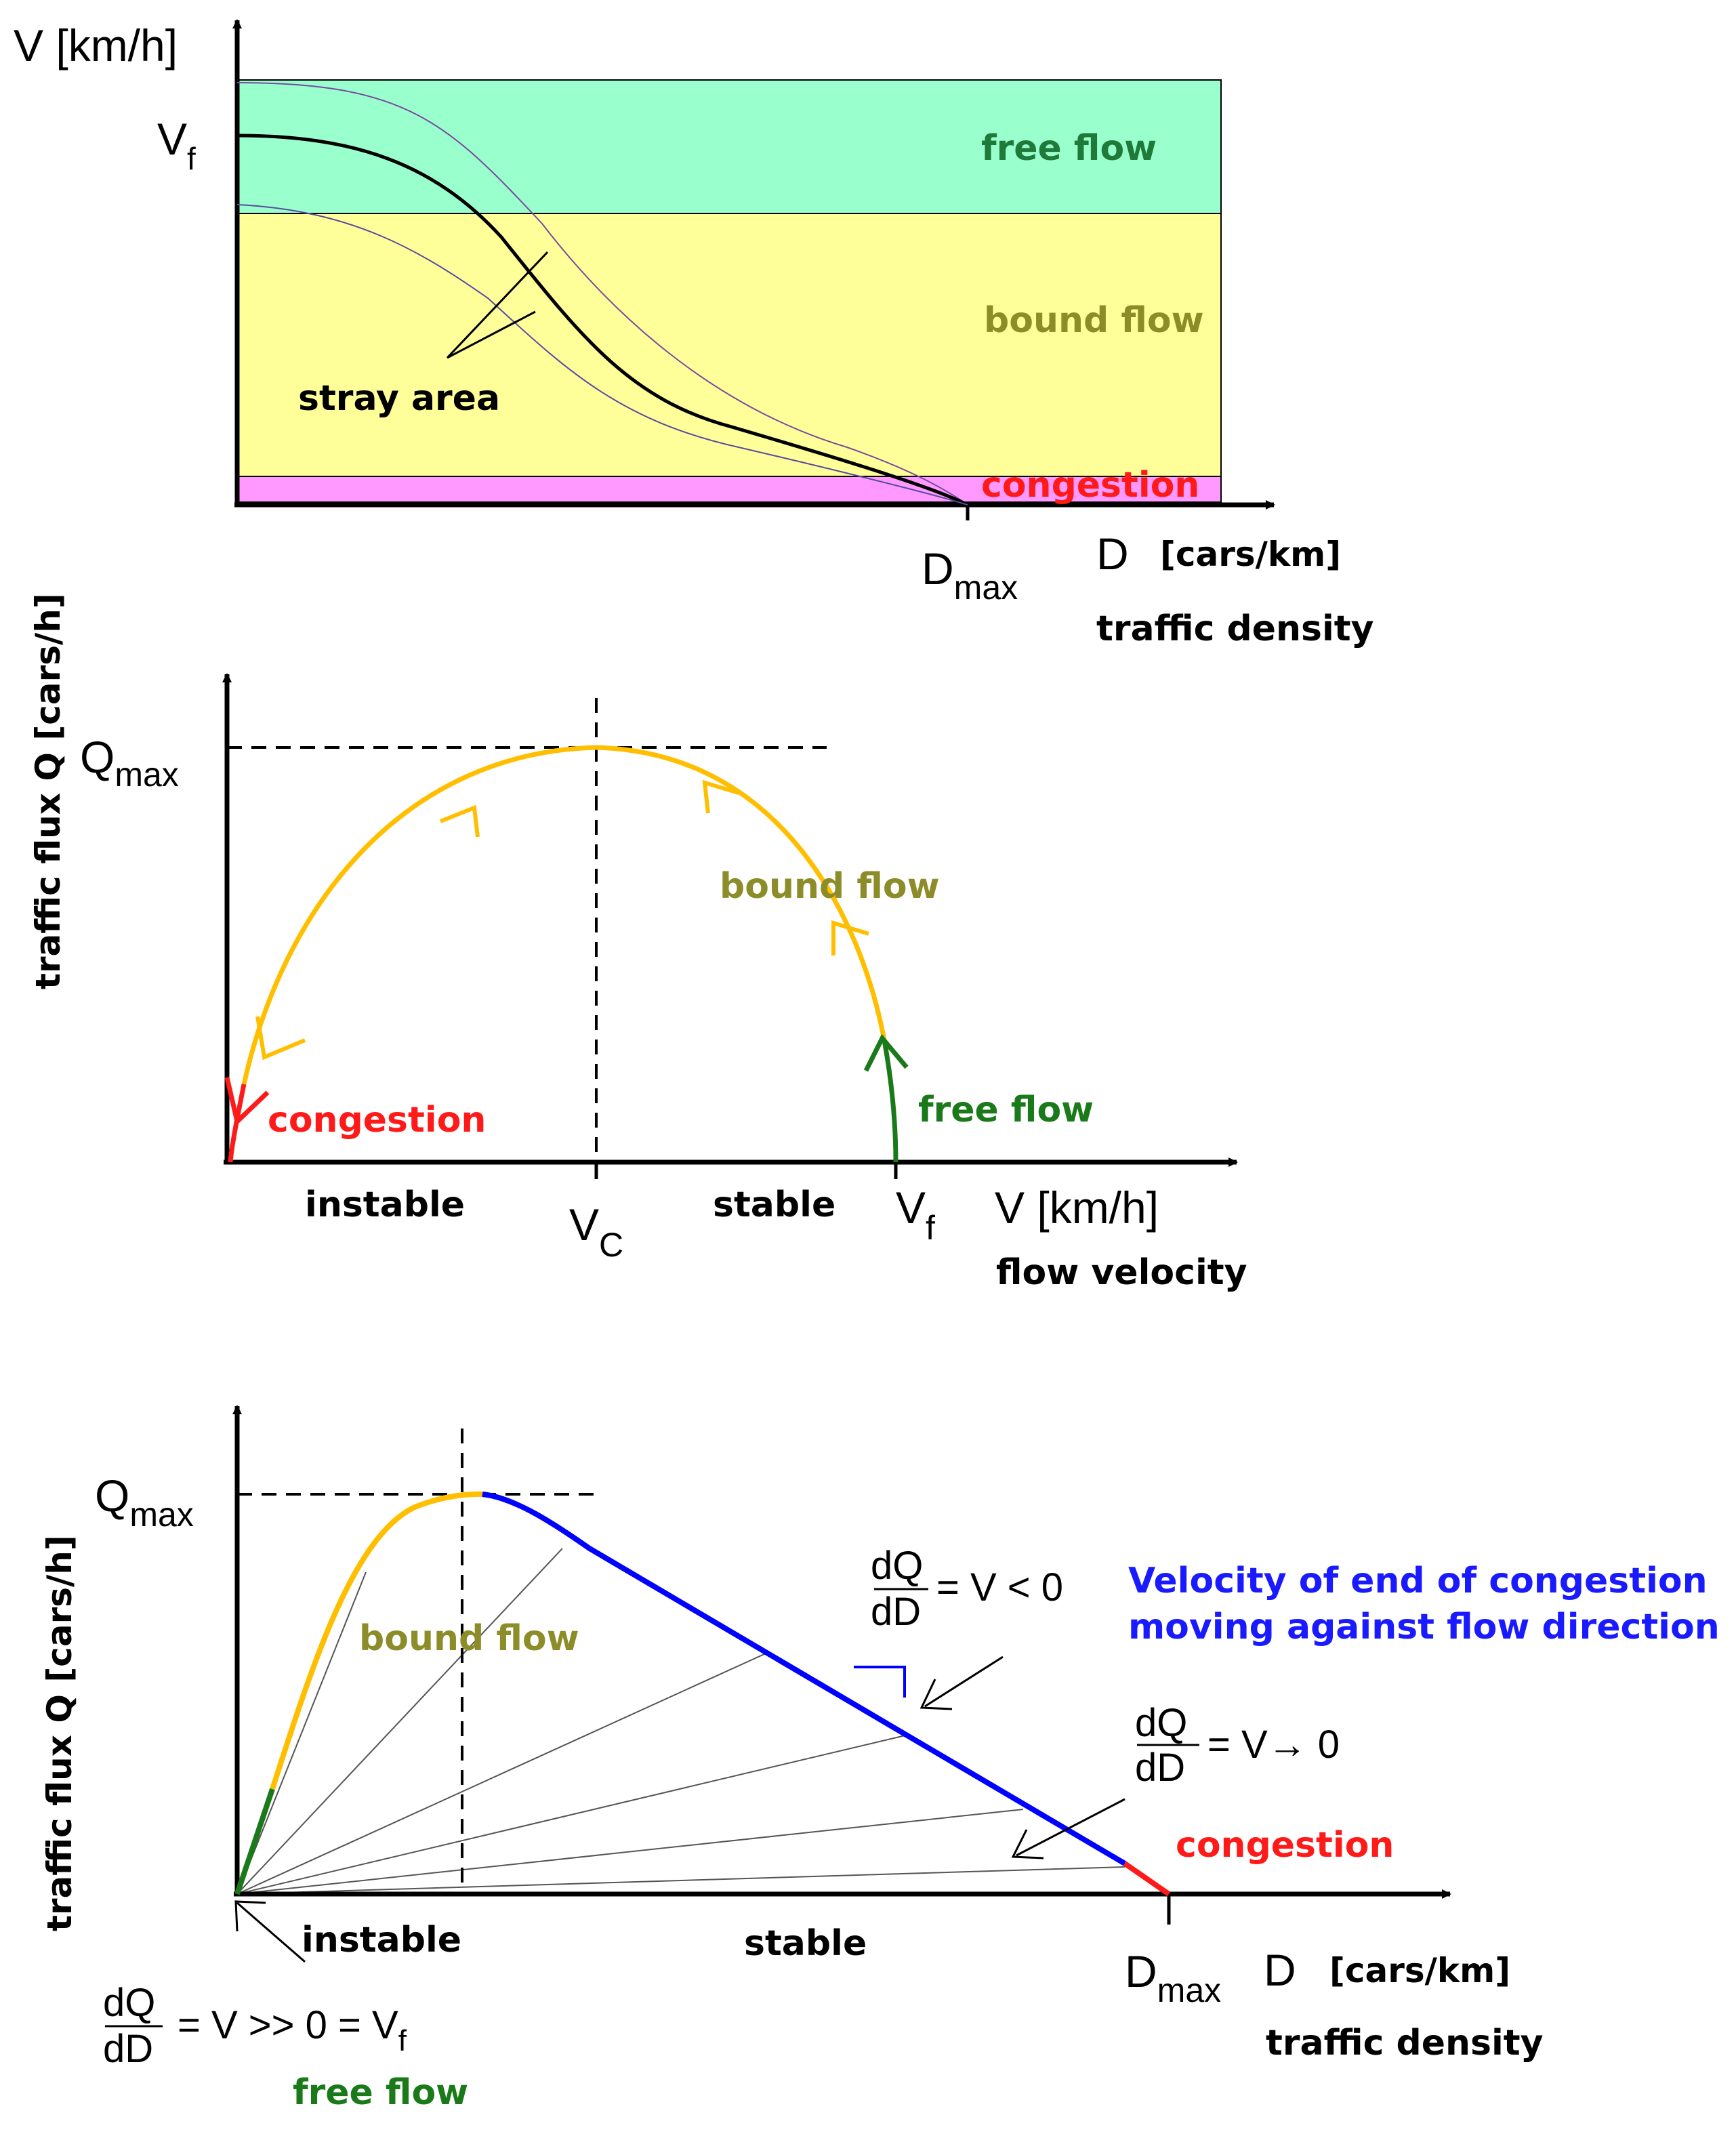 The image size is (1736, 2138). I want to click on p2-bound-flow-curve, so click(564, 915).